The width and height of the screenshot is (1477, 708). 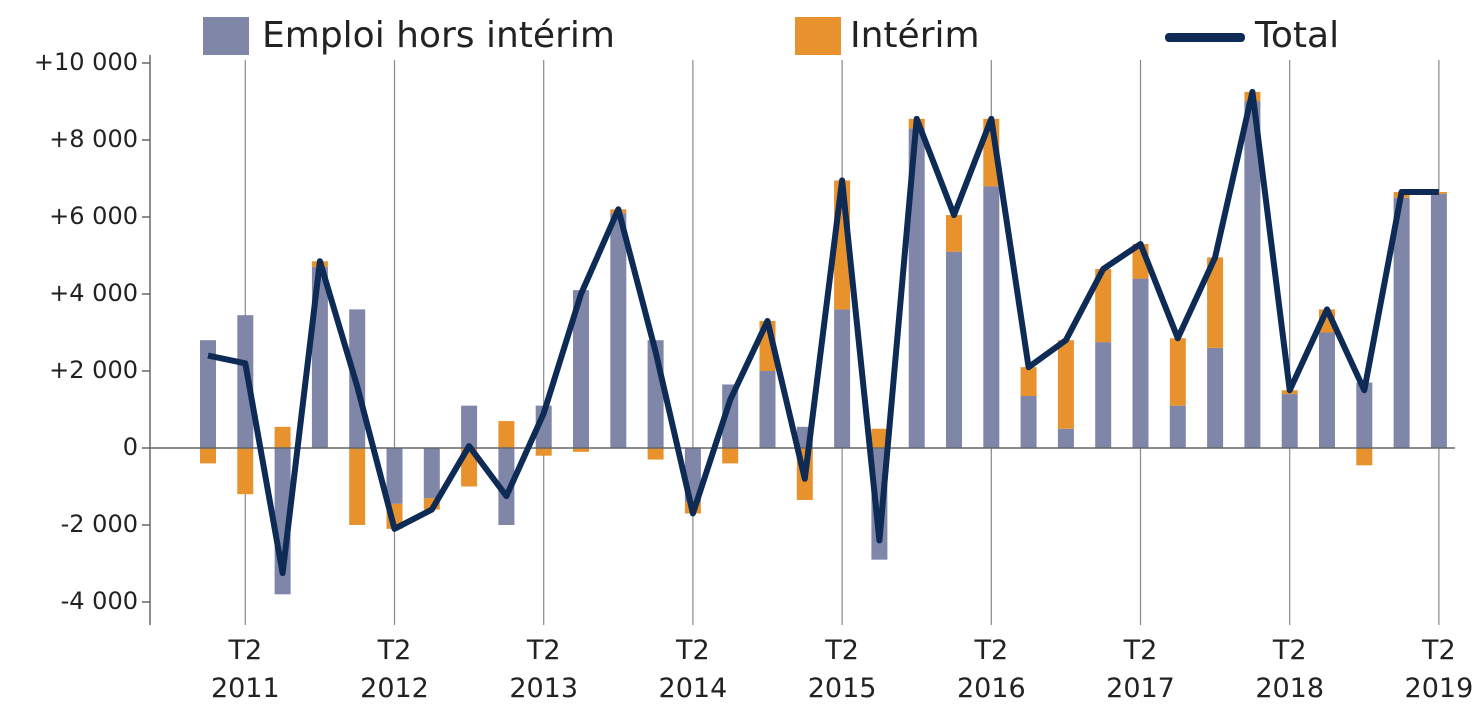 What do you see at coordinates (693, 669) in the screenshot?
I see `x-tick-label: T2 2014` at bounding box center [693, 669].